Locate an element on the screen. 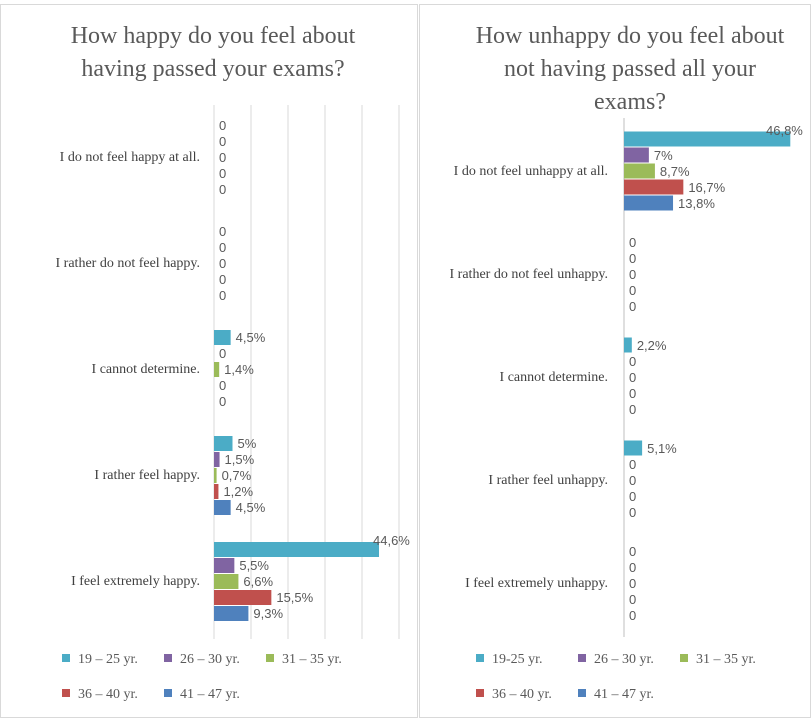 Image resolution: width=811 pixels, height=722 pixels. value-label: 7% is located at coordinates (663, 155).